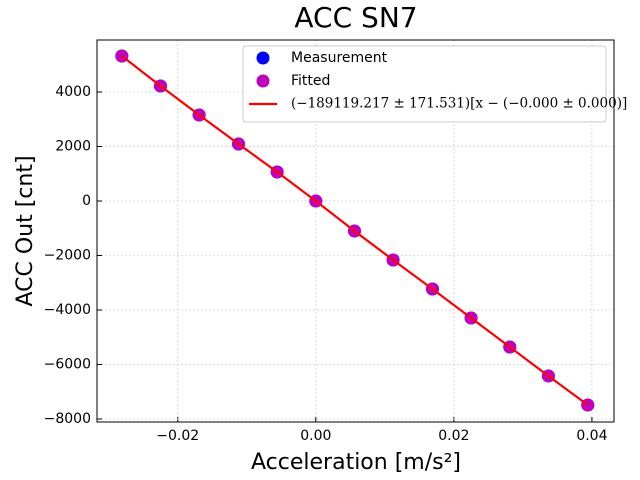 The height and width of the screenshot is (480, 640). What do you see at coordinates (339, 58) in the screenshot?
I see `legend-label: Measurement` at bounding box center [339, 58].